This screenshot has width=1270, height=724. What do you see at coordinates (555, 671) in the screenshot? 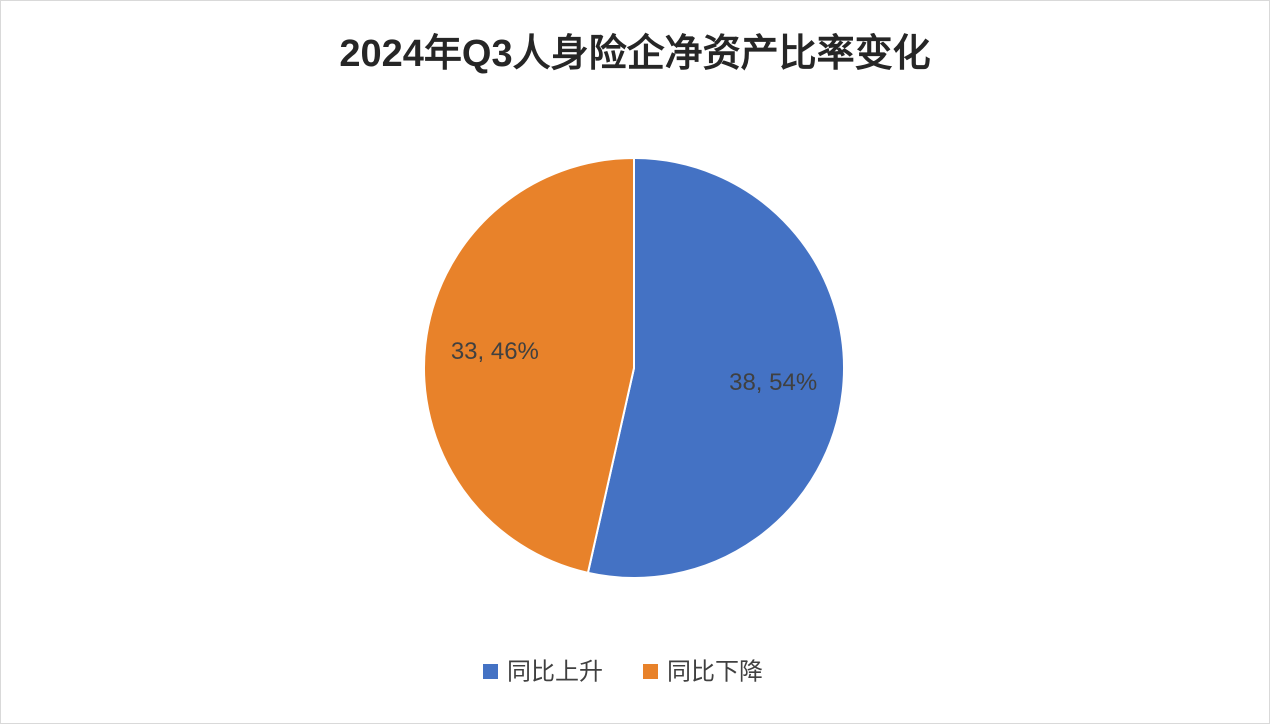
I see `legend-label: 同比上升` at bounding box center [555, 671].